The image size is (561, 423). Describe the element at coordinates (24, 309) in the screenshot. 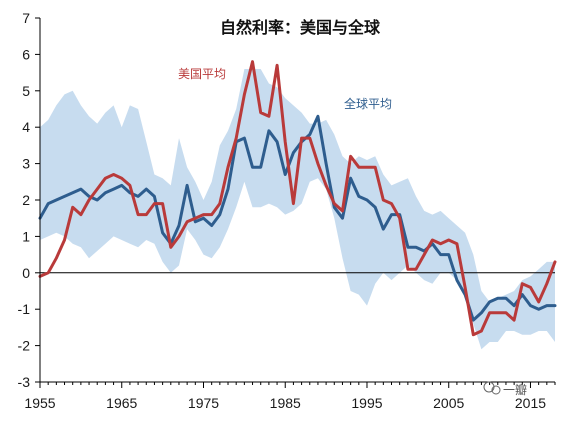

I see `y-tick-label: -1` at that location.